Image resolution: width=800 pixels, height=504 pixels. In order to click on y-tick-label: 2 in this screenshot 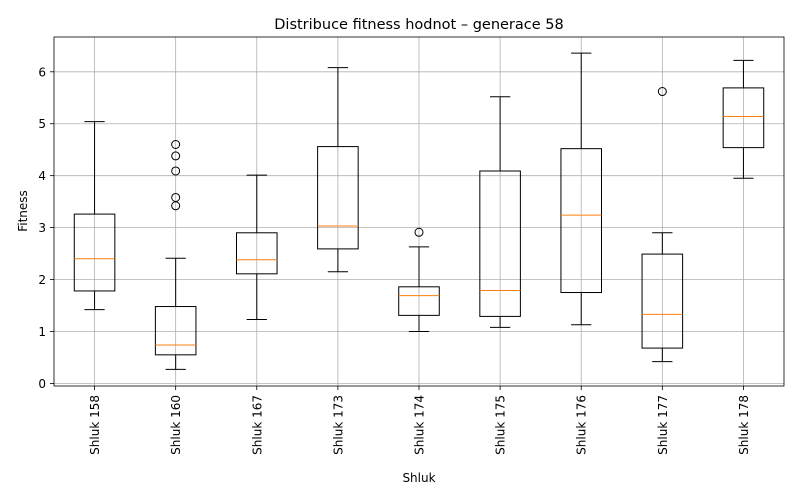, I will do `click(42, 280)`.